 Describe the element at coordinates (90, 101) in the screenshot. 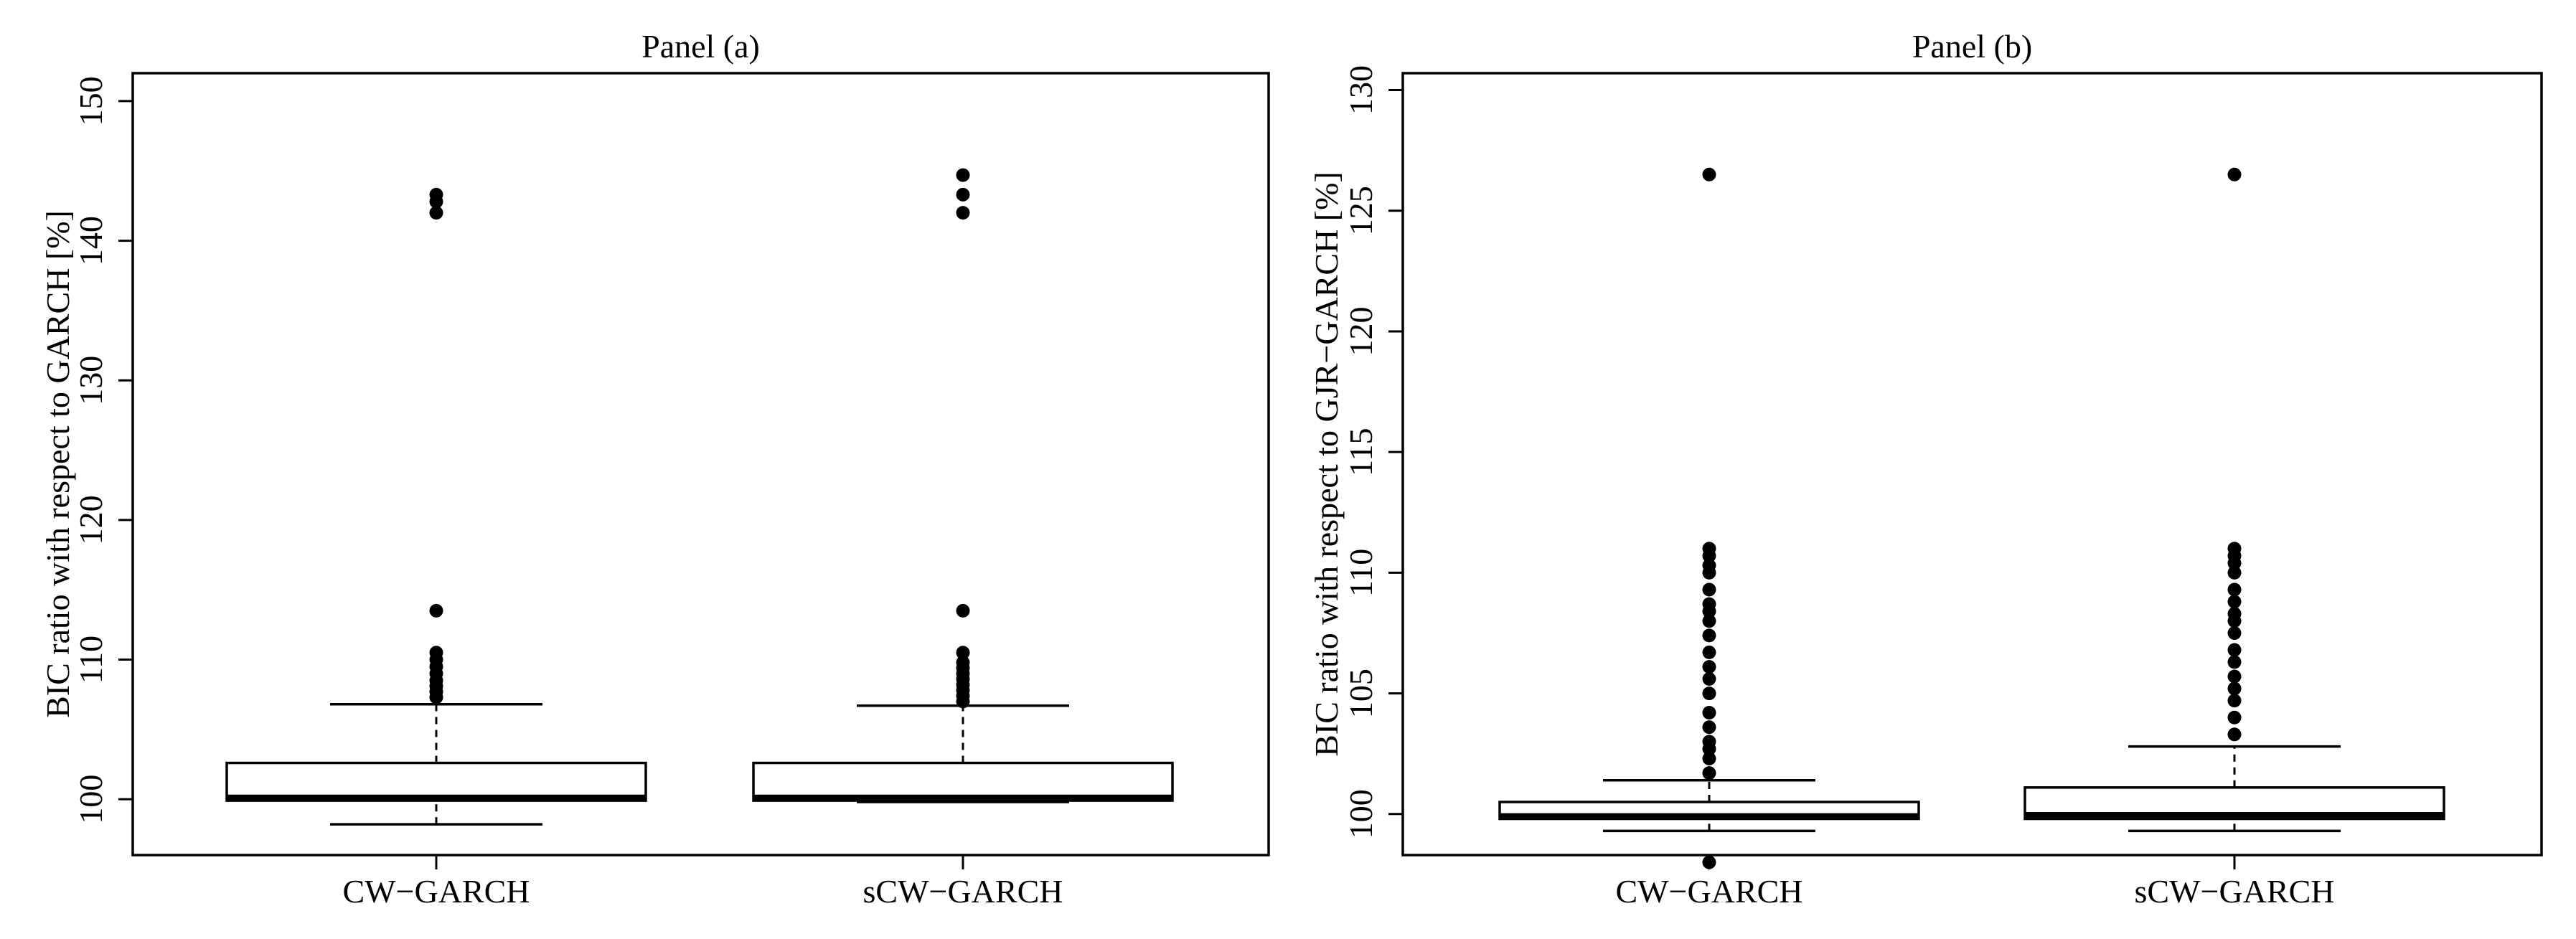

I see `y-tick-label: 150` at that location.